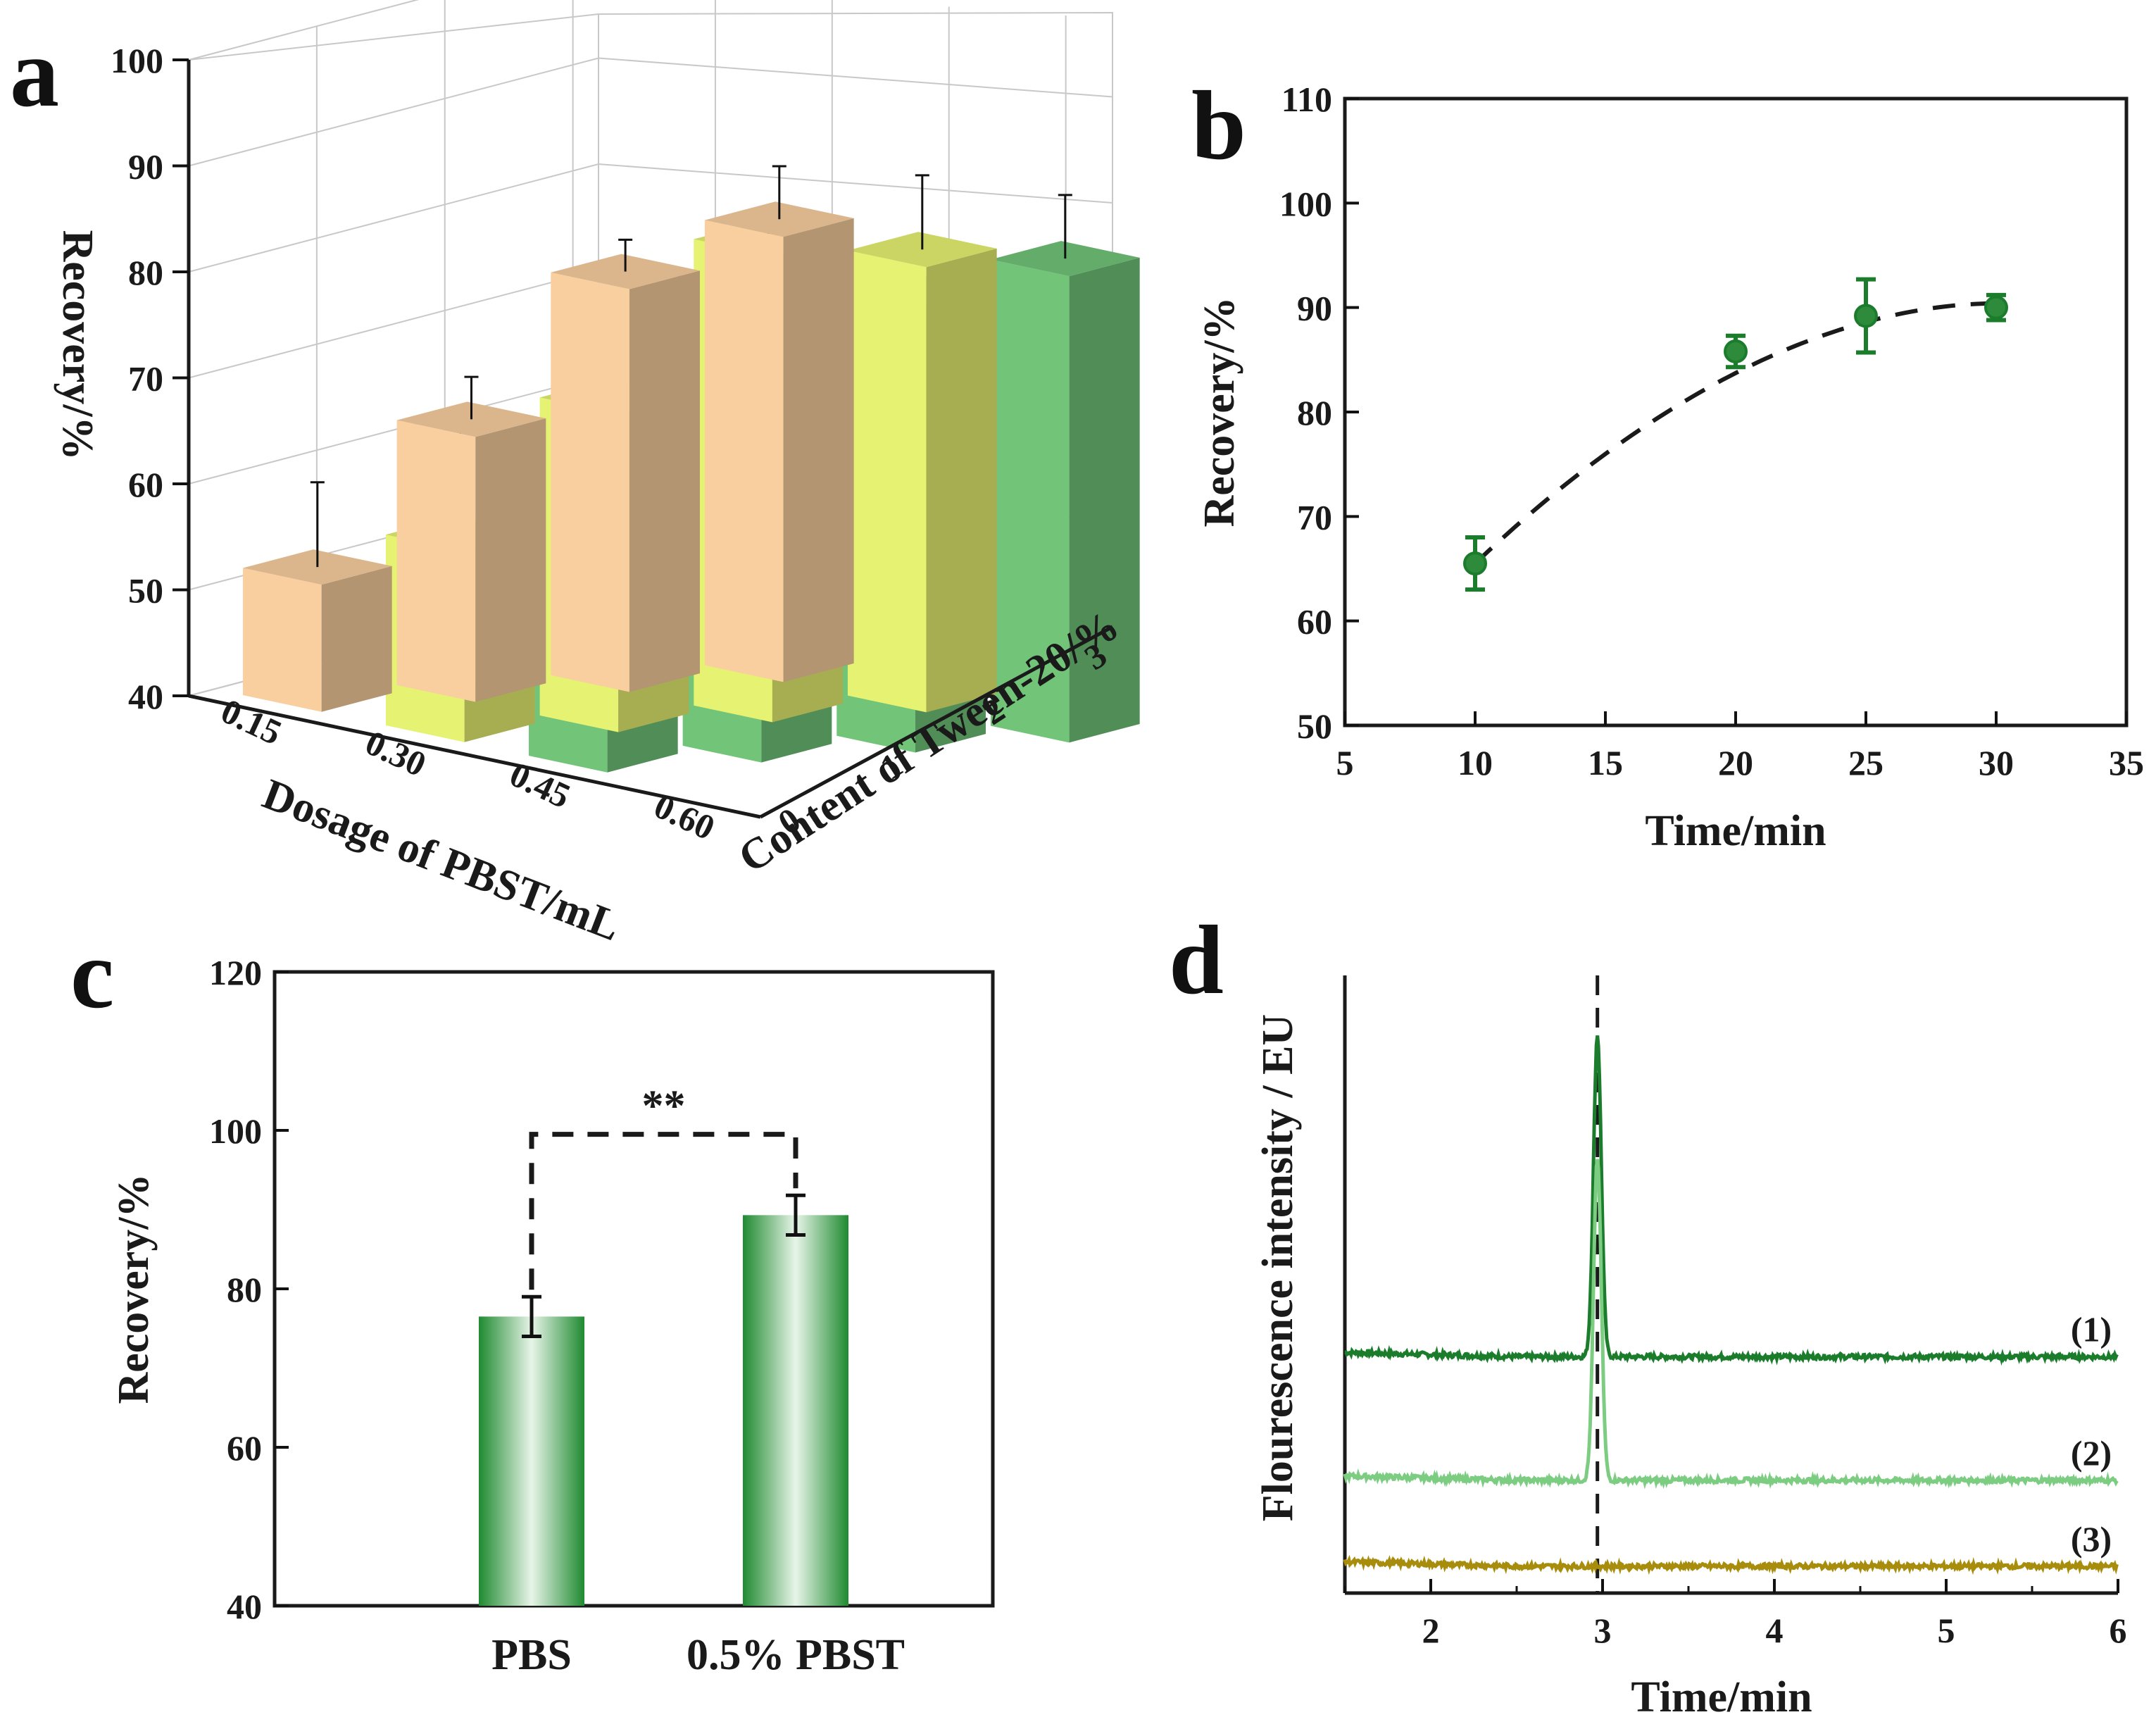  What do you see at coordinates (474, 756) in the screenshot?
I see `chart-a-x-axis` at bounding box center [474, 756].